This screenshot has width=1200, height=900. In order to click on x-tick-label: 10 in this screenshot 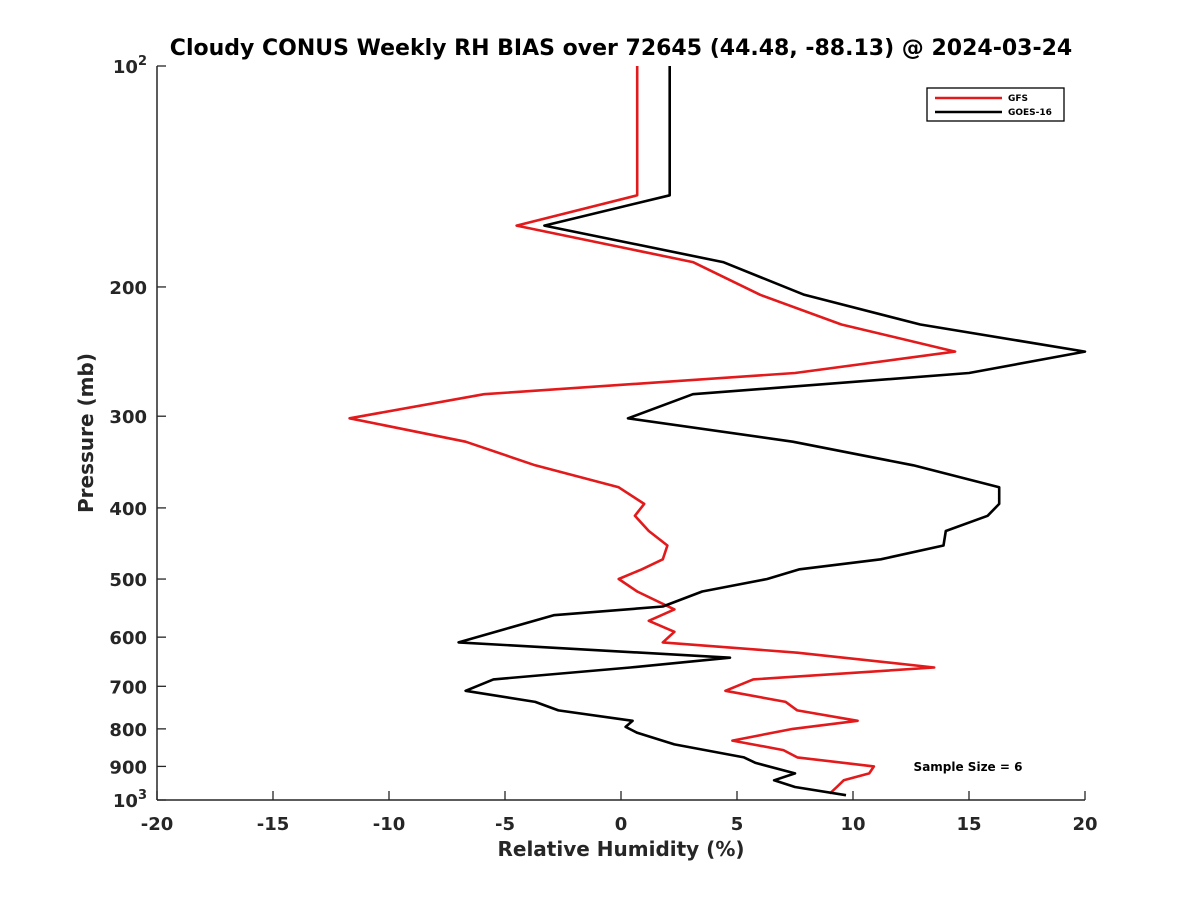, I will do `click(852, 824)`.